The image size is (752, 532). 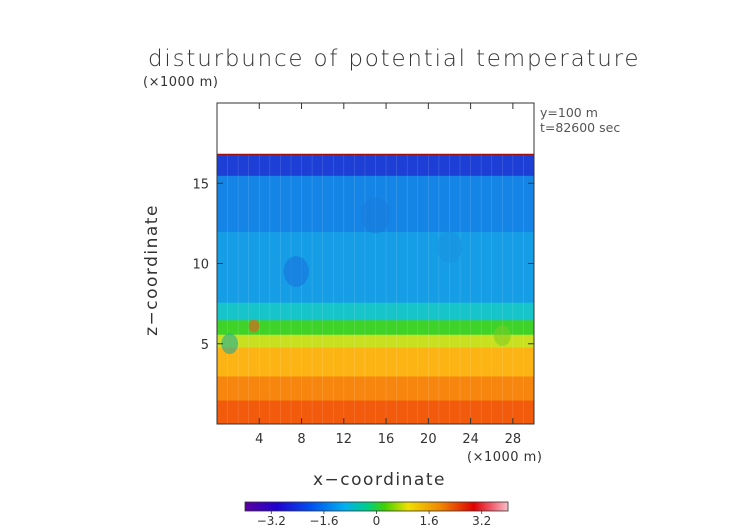 I want to click on colorbar-tick-label: 0, so click(x=377, y=521).